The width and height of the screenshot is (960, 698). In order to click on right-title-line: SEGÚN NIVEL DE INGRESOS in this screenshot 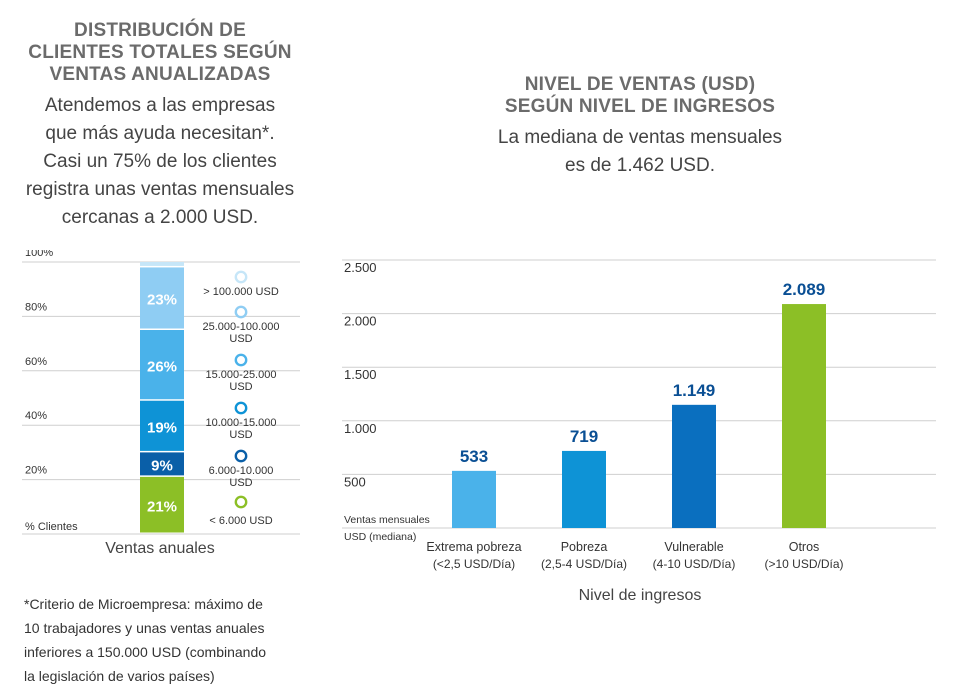, I will do `click(640, 106)`.